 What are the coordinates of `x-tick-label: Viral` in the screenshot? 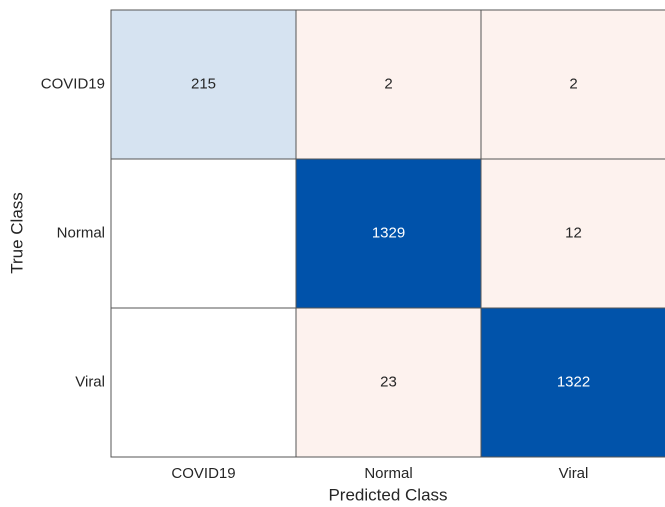 It's located at (574, 473).